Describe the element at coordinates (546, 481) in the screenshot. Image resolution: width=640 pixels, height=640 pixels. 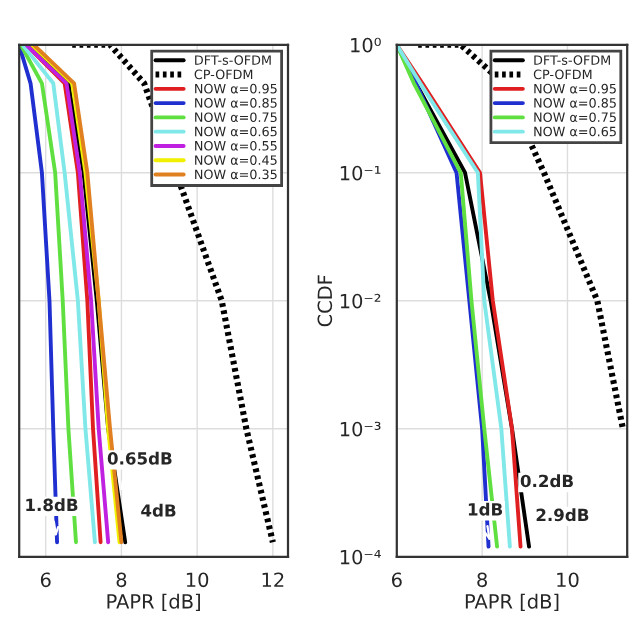
I see `annotation: 0.2dB` at that location.